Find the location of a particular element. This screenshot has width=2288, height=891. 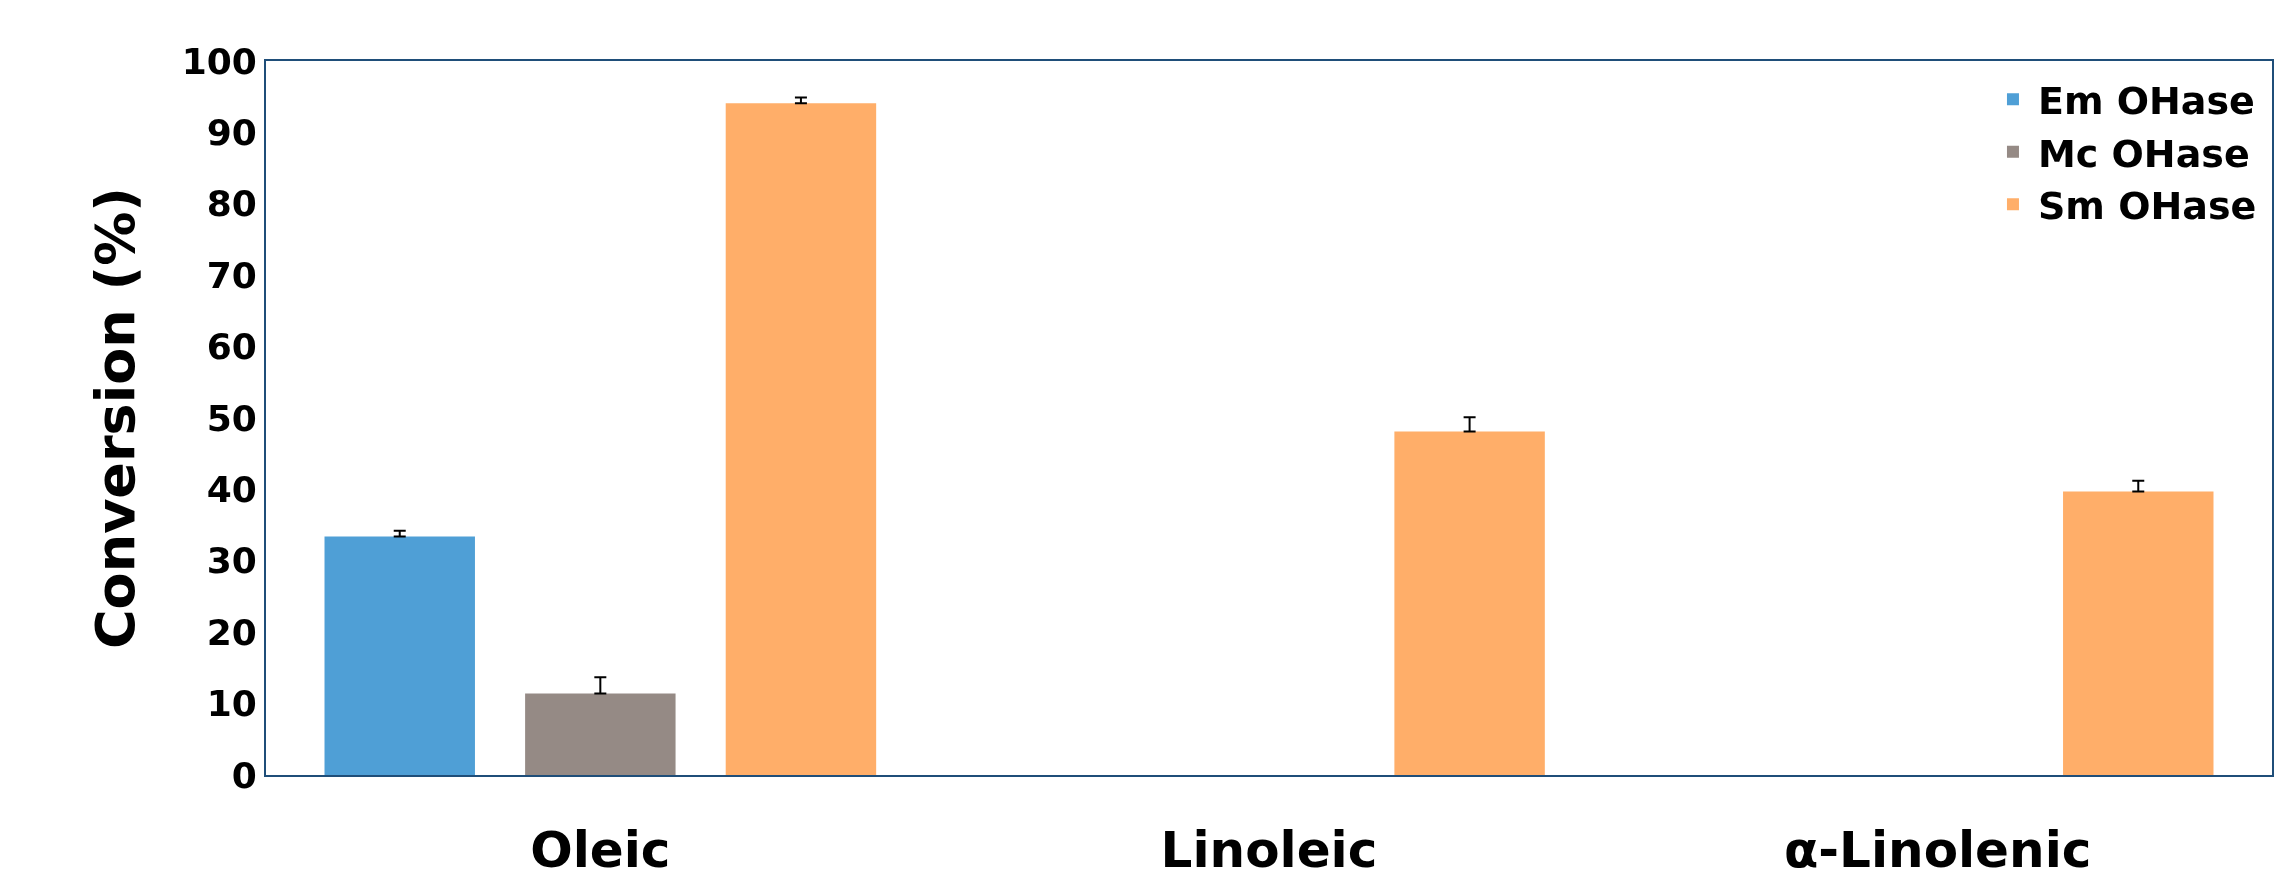

y-tick-label: 60 is located at coordinates (231, 347).